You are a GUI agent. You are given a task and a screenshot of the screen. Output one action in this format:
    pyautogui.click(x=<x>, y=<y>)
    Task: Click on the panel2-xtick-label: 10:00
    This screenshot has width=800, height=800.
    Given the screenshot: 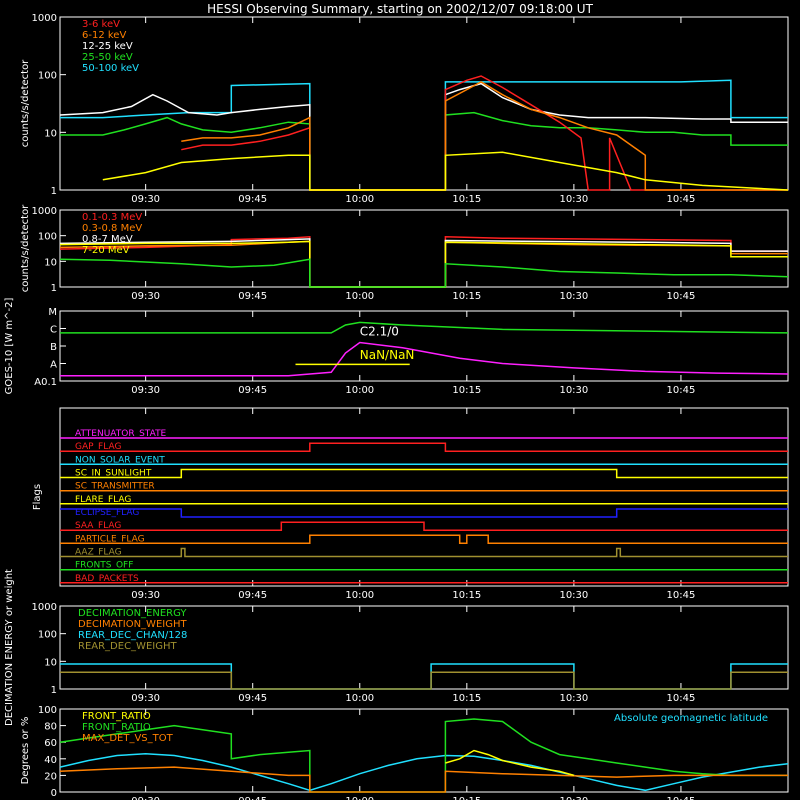 What is the action you would take?
    pyautogui.click(x=359, y=296)
    